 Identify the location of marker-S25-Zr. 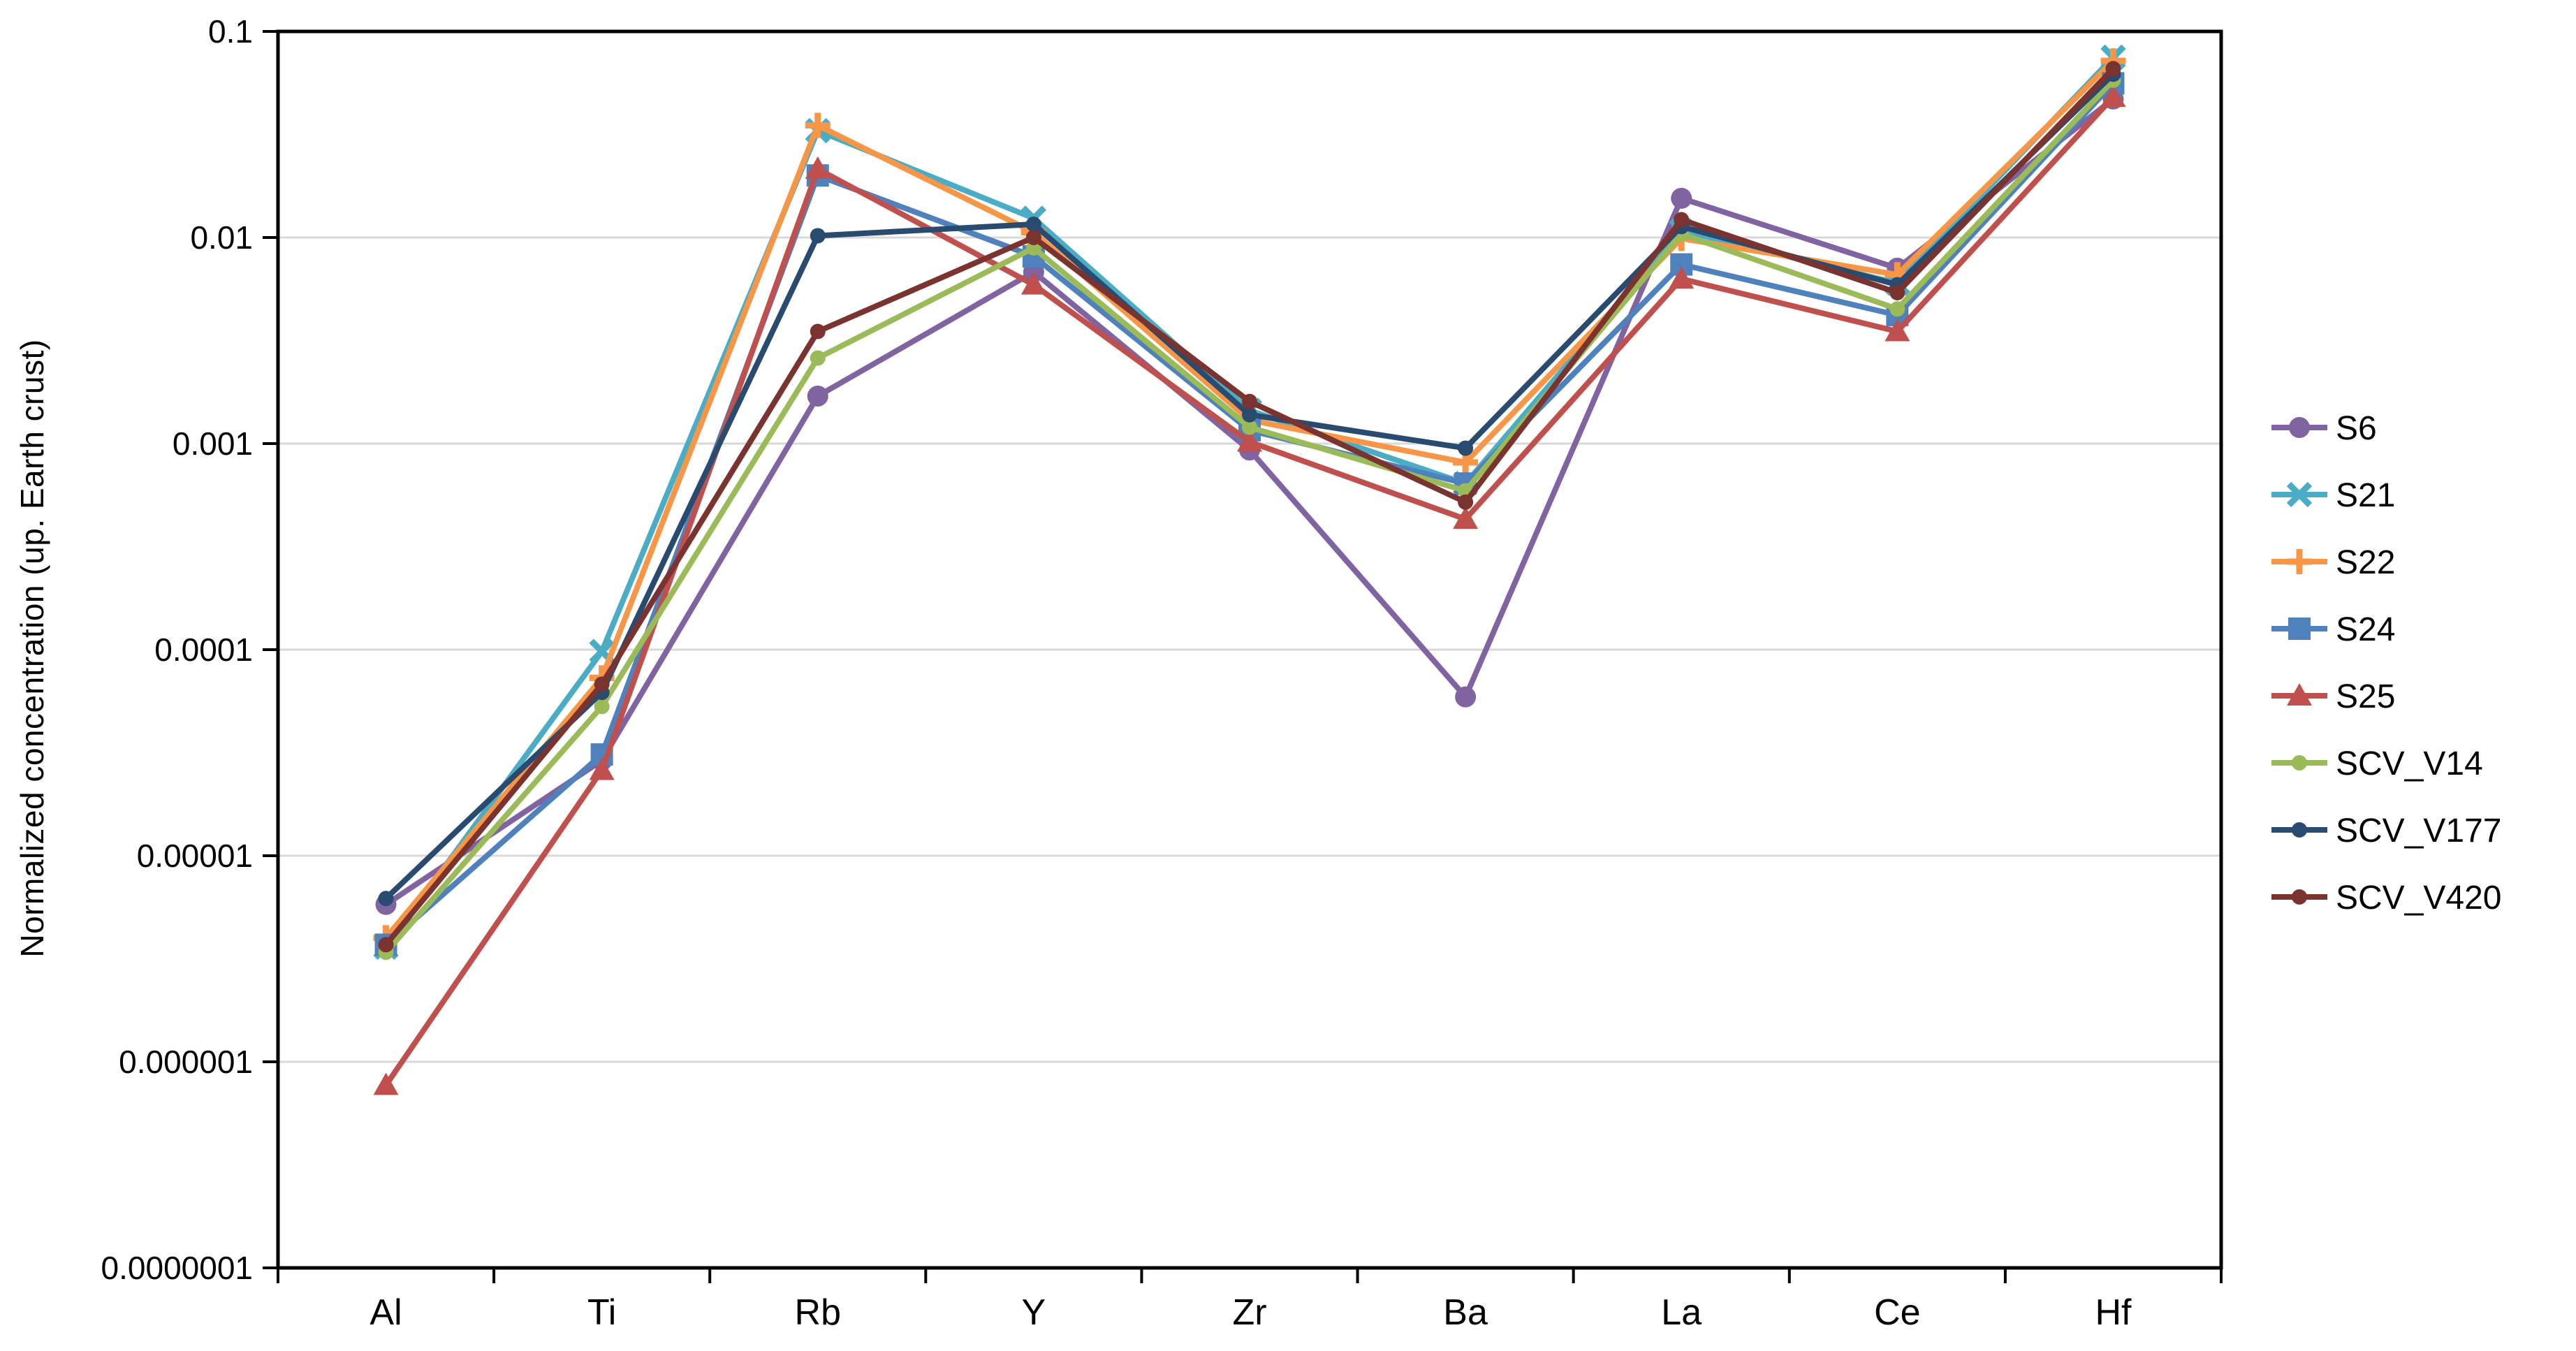
(1249, 440).